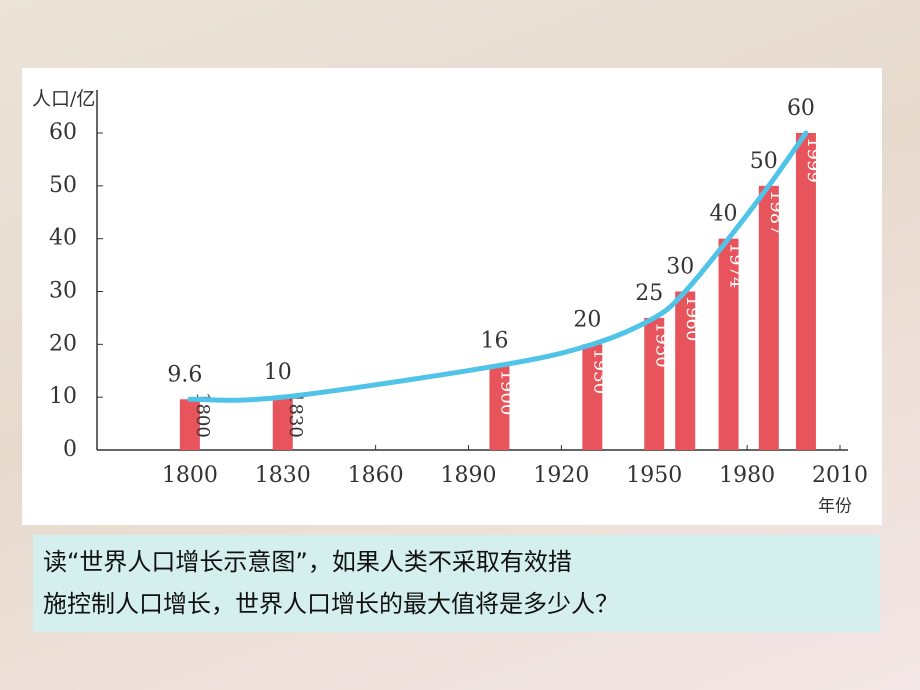  What do you see at coordinates (63, 396) in the screenshot?
I see `y-tick-label: 10` at bounding box center [63, 396].